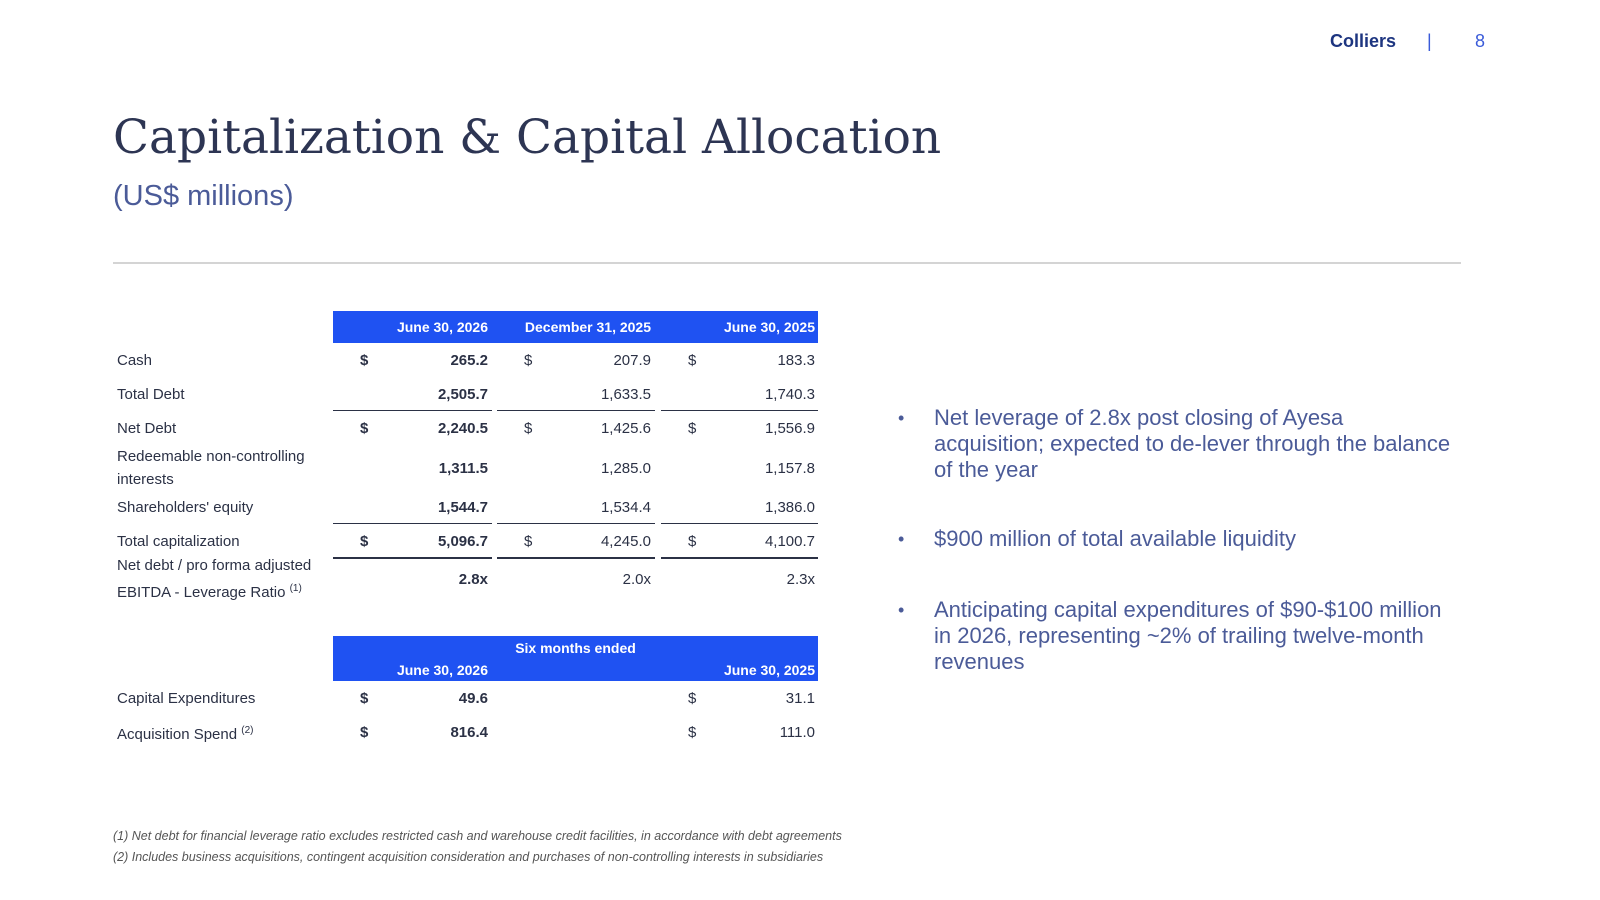 The image size is (1600, 900). I want to click on label-text: Net Debt, so click(147, 428).